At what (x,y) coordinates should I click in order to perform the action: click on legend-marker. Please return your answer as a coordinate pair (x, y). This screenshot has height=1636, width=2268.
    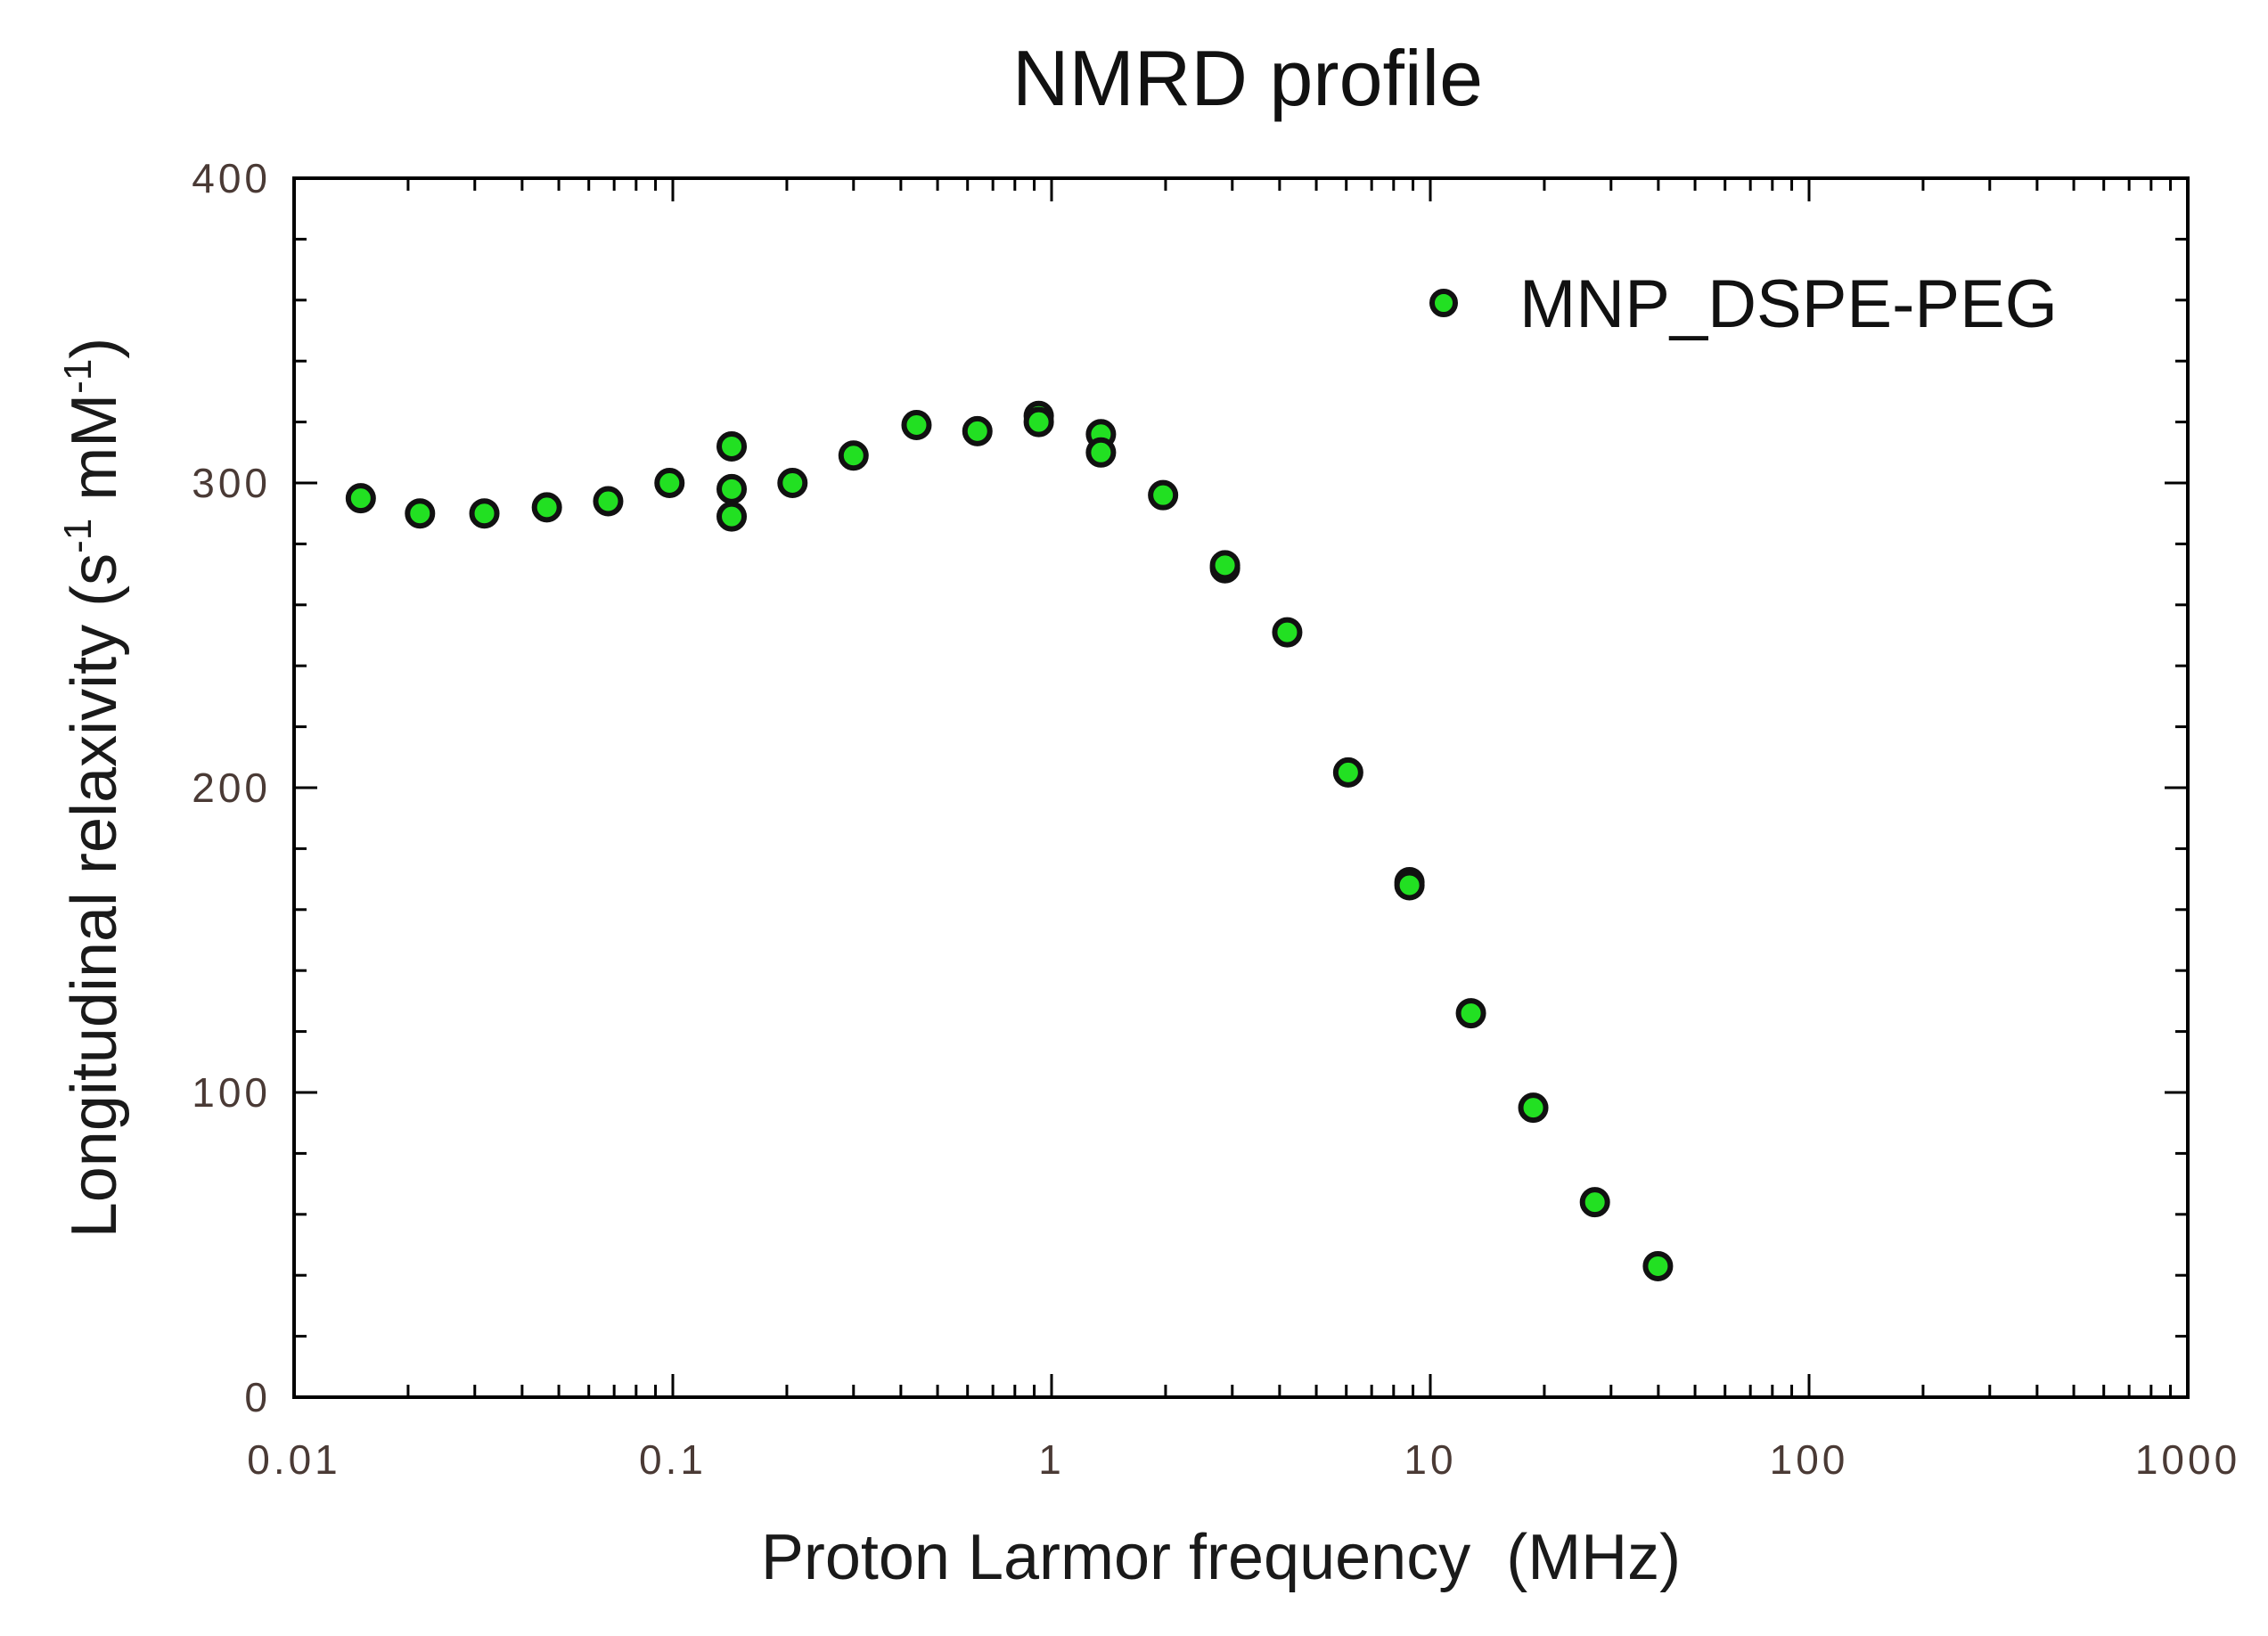
    Looking at the image, I should click on (1444, 303).